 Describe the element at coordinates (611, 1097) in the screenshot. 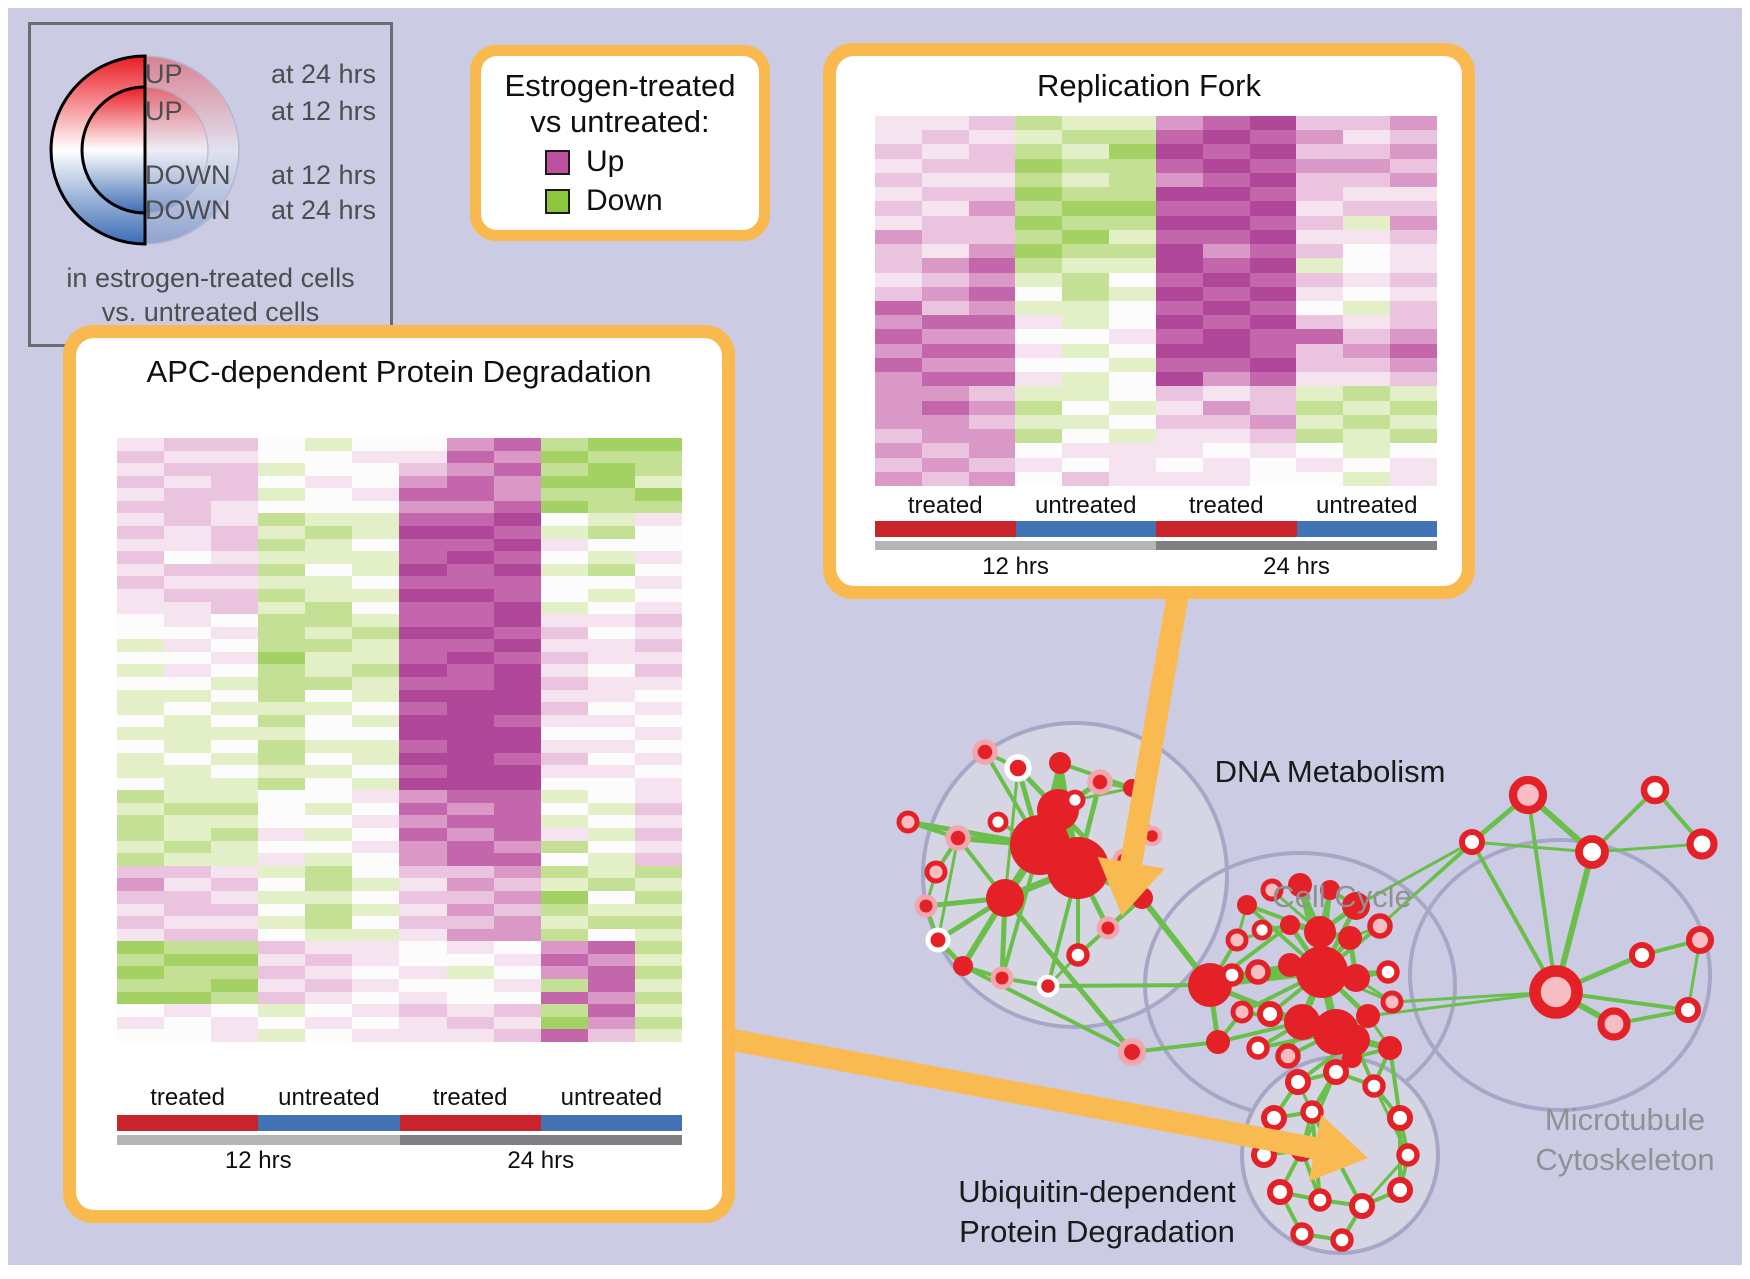

I see `condition-group-label: untreated` at that location.